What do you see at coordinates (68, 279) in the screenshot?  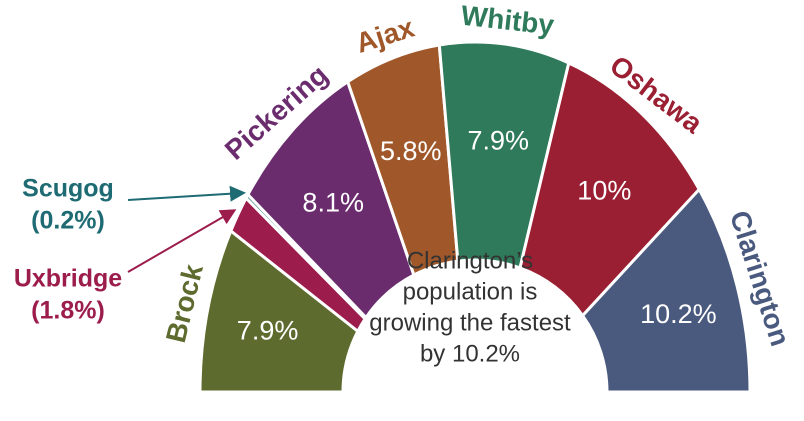 I see `category-label: Uxbridge` at bounding box center [68, 279].